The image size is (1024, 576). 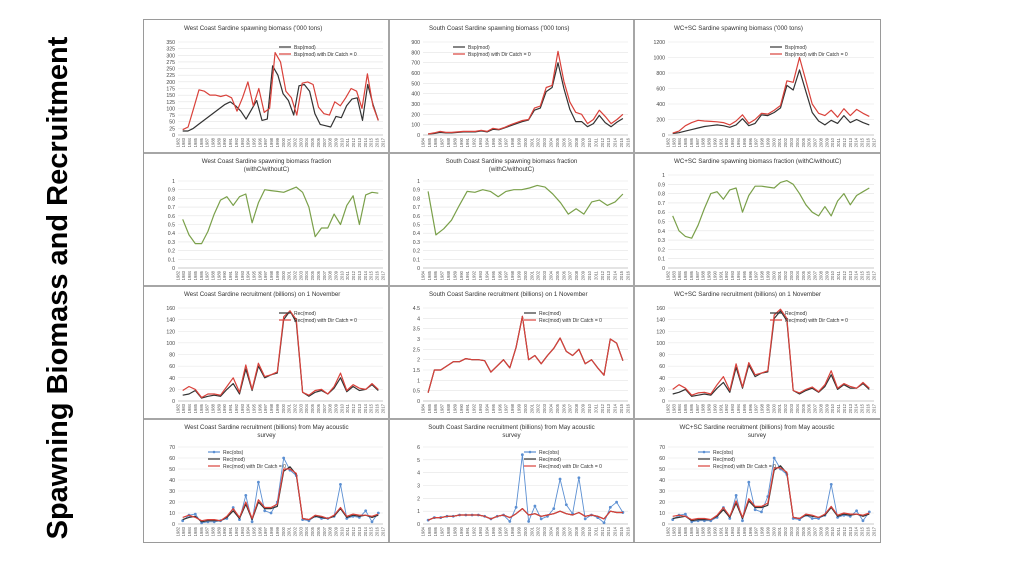 What do you see at coordinates (170, 103) in the screenshot?
I see `y-tick-label: 125` at bounding box center [170, 103].